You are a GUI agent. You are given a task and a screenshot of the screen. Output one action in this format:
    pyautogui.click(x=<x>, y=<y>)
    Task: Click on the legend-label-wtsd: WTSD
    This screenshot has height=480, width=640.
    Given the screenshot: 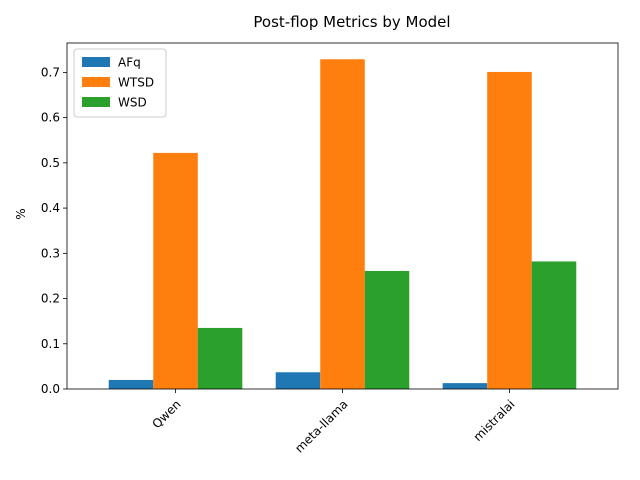 What is the action you would take?
    pyautogui.click(x=136, y=83)
    